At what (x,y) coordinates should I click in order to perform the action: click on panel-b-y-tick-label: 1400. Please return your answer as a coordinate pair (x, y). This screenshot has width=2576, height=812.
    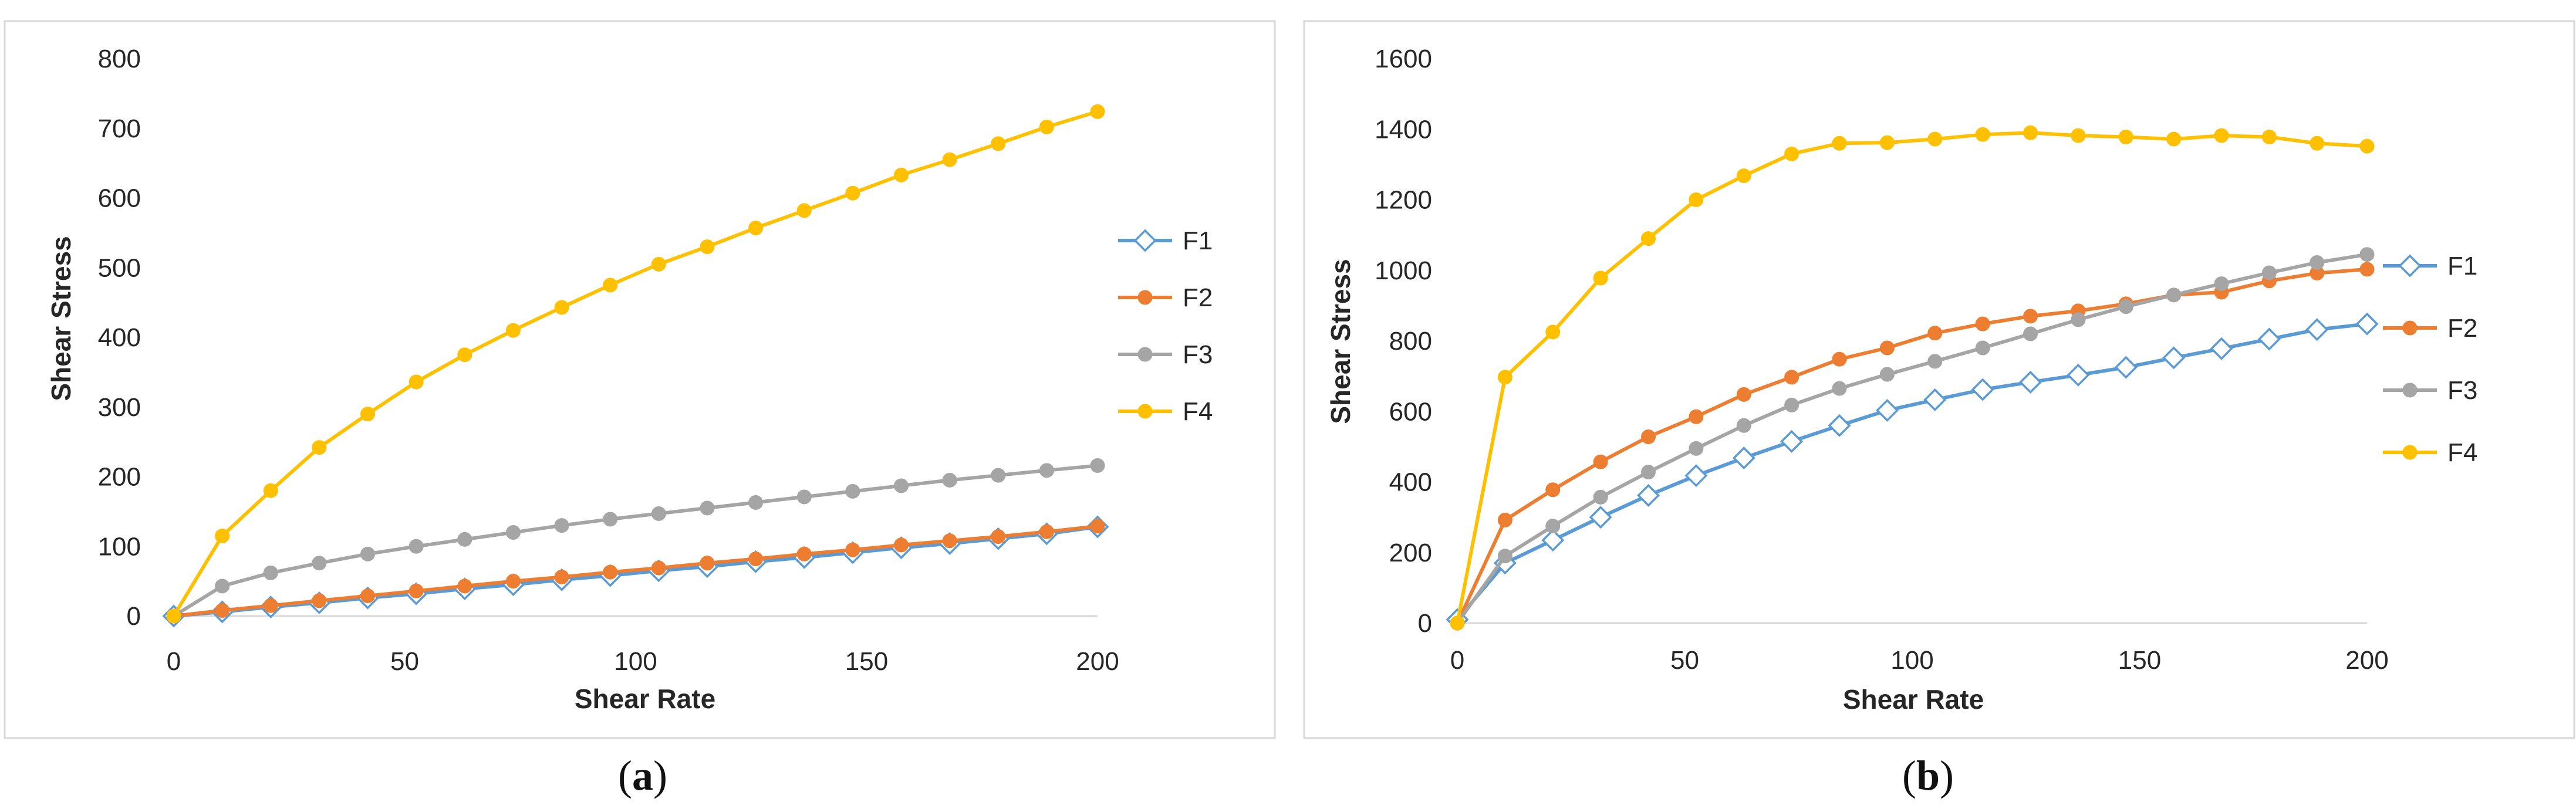
    Looking at the image, I should click on (1403, 129).